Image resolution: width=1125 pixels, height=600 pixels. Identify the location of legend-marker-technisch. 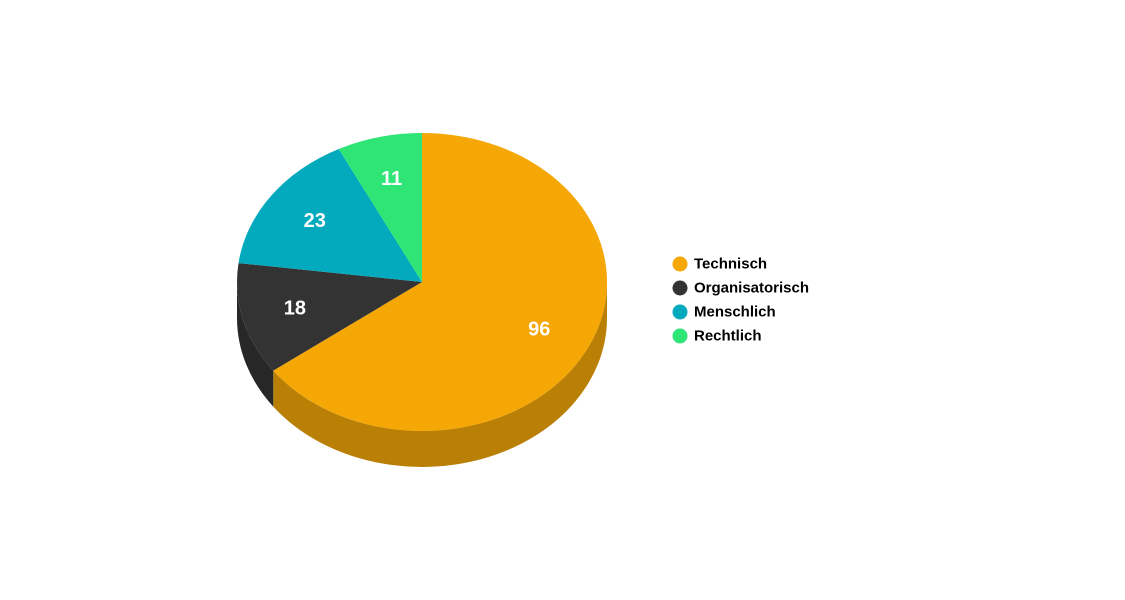
(680, 264).